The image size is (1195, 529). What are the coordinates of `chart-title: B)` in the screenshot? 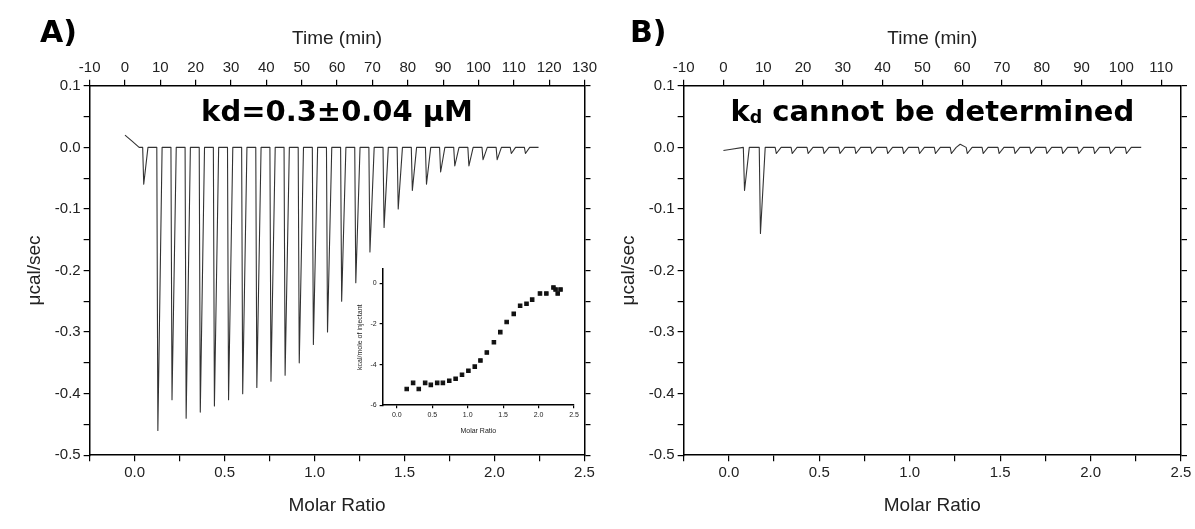 It's located at (648, 31).